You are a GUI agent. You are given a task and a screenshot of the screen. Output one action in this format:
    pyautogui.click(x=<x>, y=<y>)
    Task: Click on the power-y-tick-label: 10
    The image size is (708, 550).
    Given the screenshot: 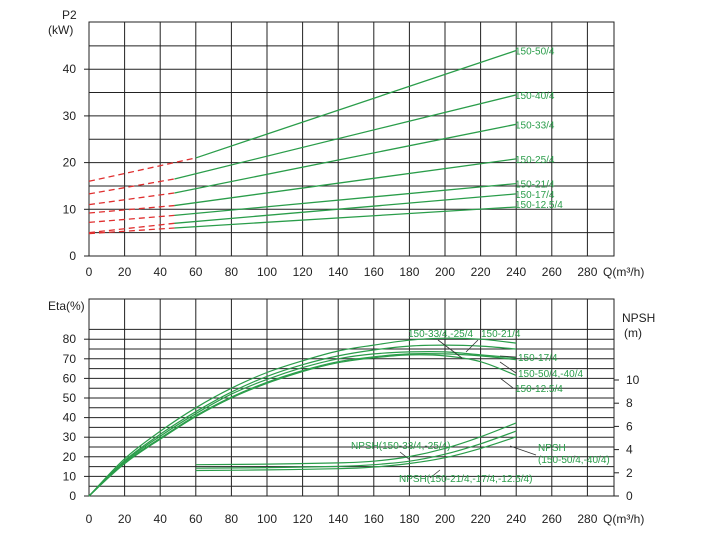 What is the action you would take?
    pyautogui.click(x=70, y=209)
    